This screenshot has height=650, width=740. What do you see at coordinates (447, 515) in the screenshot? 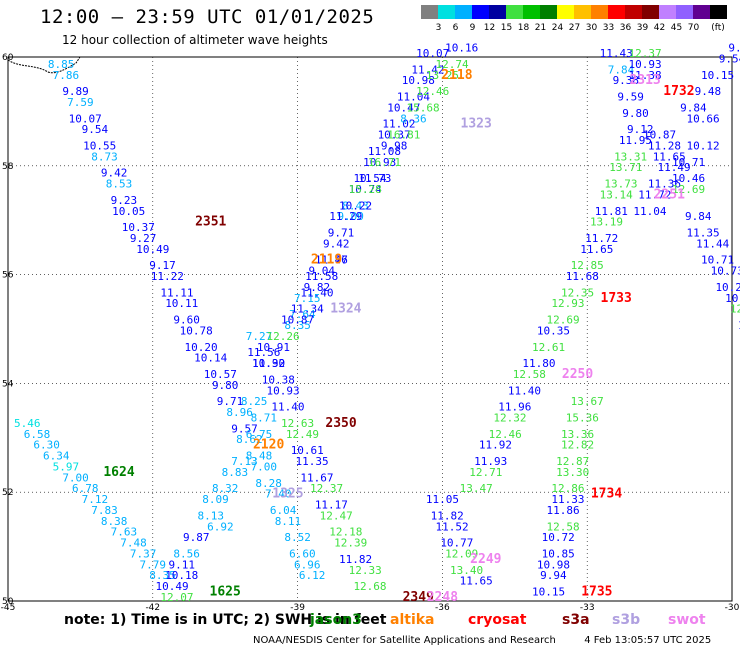
I see `wave-height-value: 11.82` at bounding box center [447, 515].